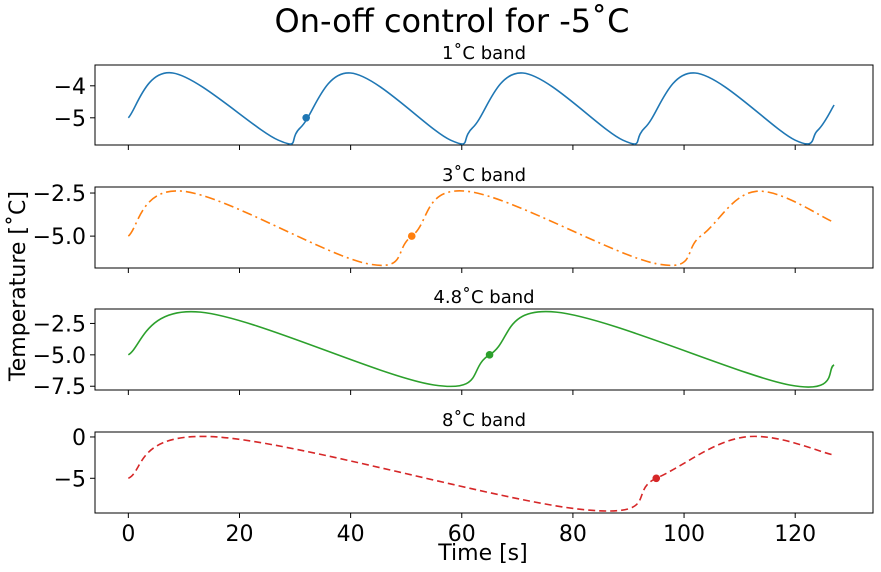 This screenshot has width=881, height=572. What do you see at coordinates (59, 387) in the screenshot?
I see `y-tick-label: −7.5` at bounding box center [59, 387].